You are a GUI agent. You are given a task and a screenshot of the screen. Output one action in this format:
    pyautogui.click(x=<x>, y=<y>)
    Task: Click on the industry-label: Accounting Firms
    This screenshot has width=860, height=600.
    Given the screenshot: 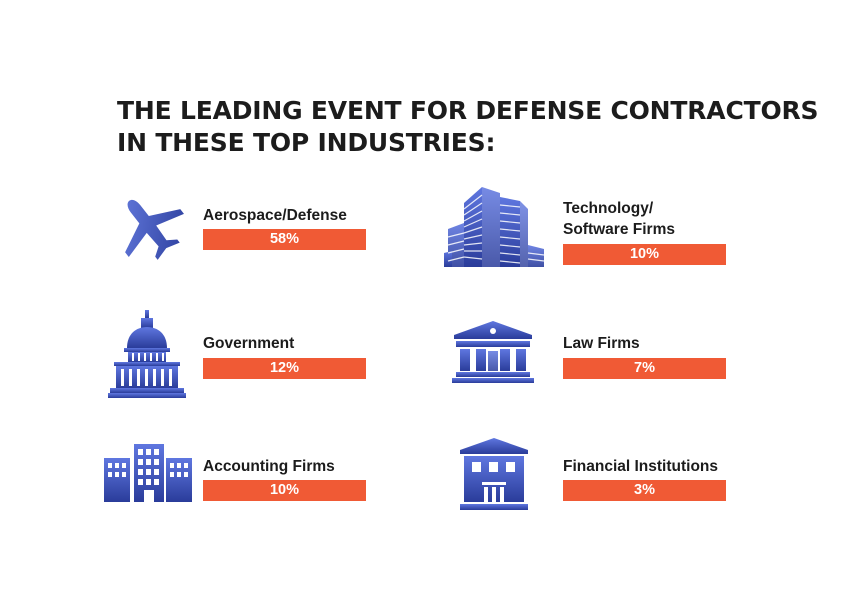 What is the action you would take?
    pyautogui.click(x=269, y=466)
    